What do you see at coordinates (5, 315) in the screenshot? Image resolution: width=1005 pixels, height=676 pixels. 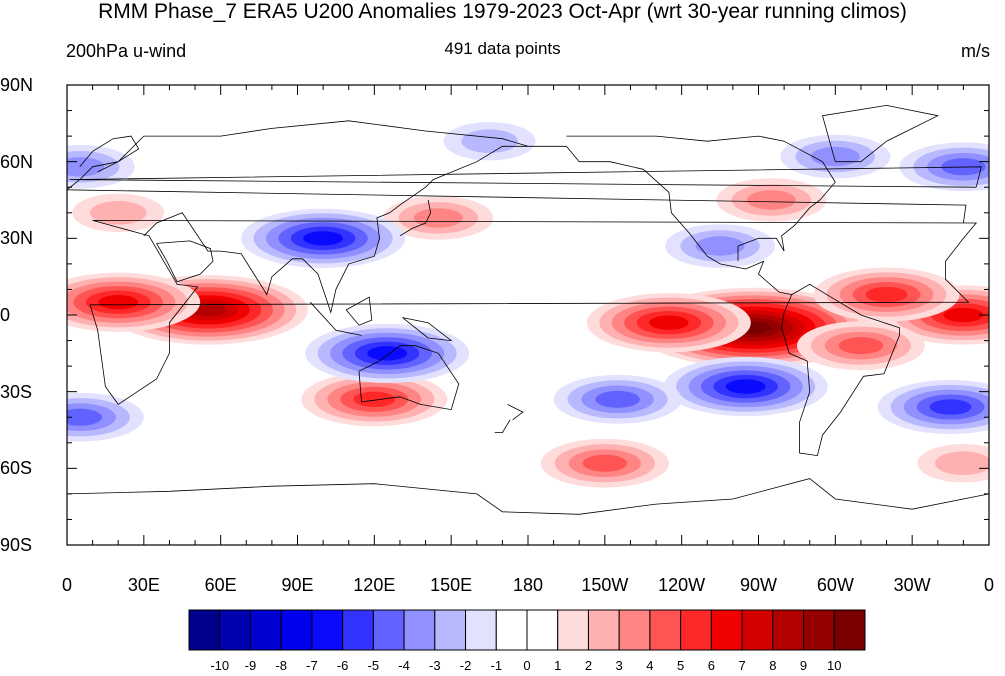 I see `lat-label: 0` at bounding box center [5, 315].